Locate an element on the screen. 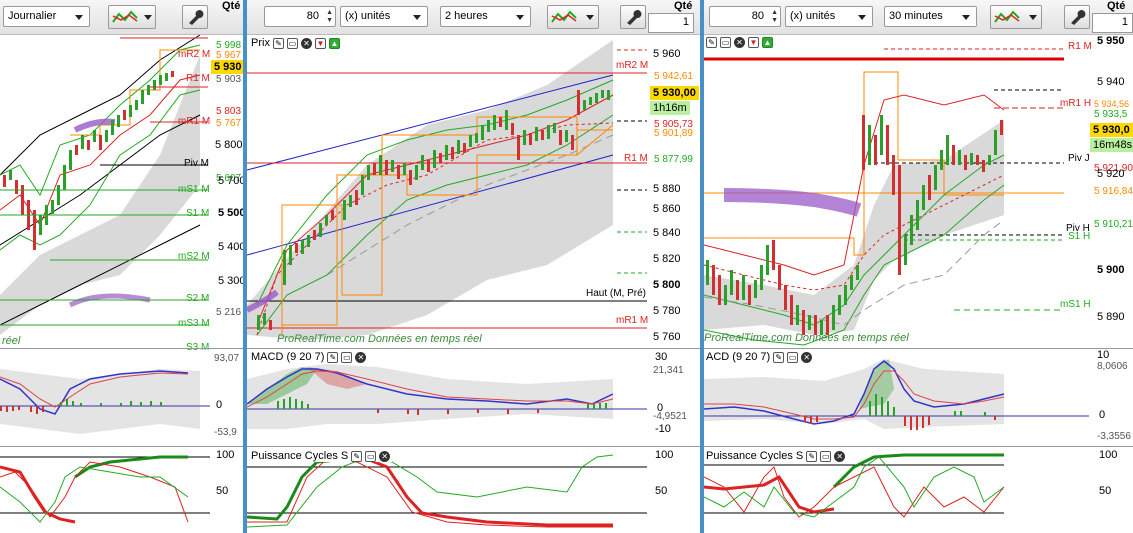  price-tag: 5 921,90 is located at coordinates (1113, 168).